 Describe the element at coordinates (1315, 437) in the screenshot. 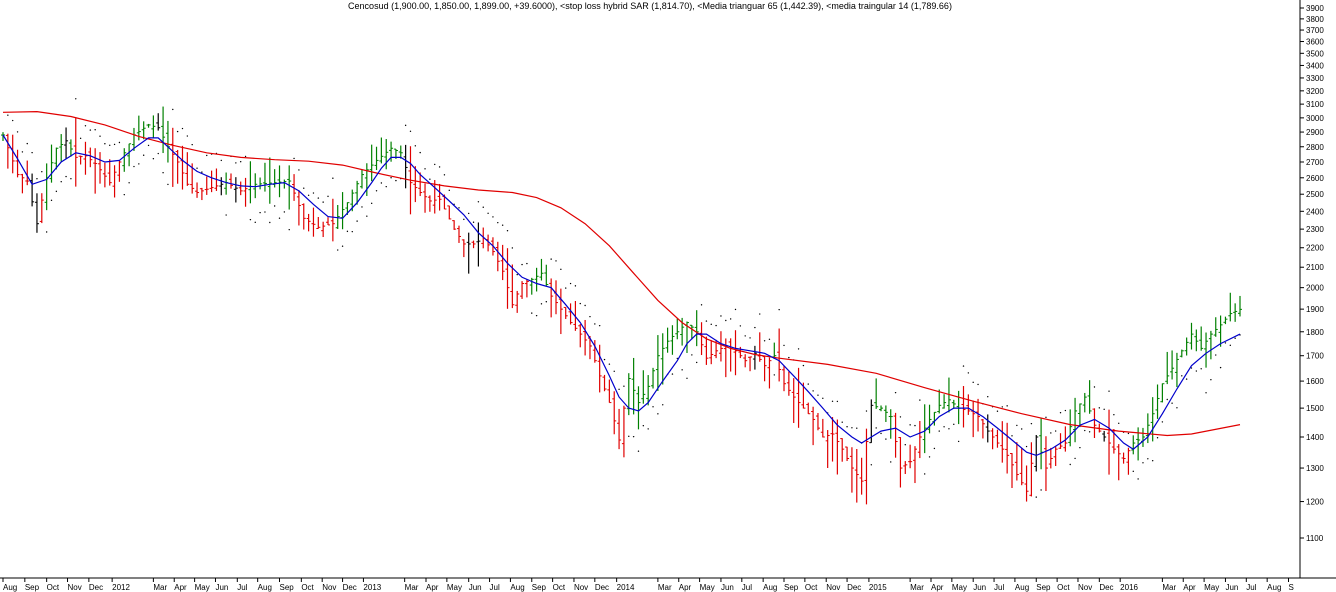

I see `y-tick-label: 1400` at that location.